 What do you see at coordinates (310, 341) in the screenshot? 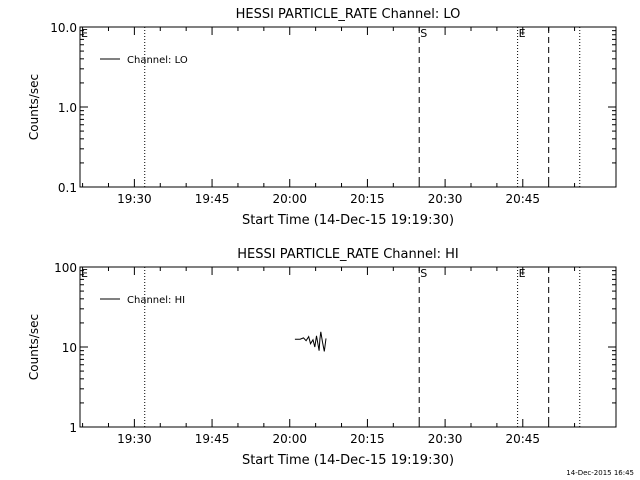
I see `panel-2-series-line` at bounding box center [310, 341].